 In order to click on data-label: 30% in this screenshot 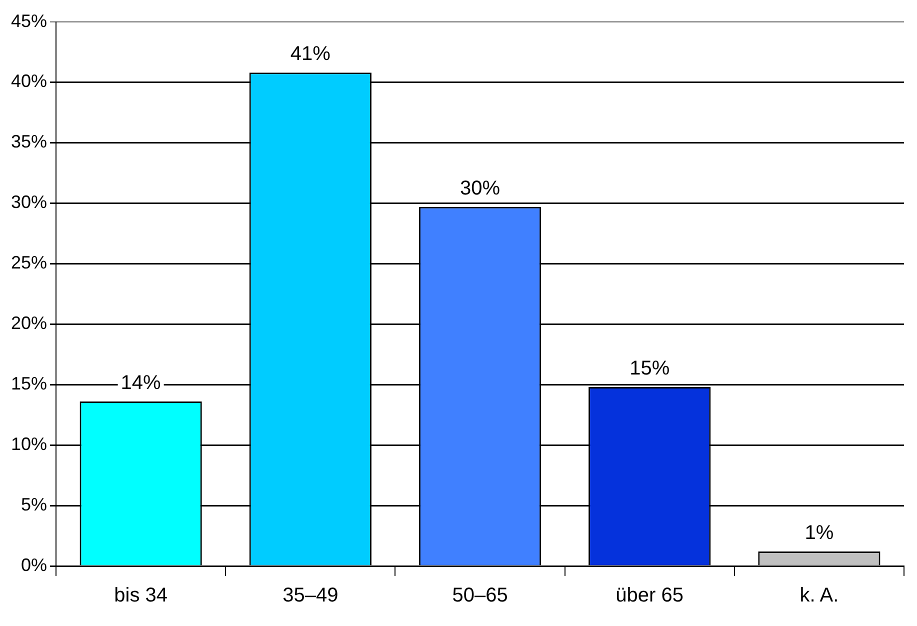, I will do `click(480, 188)`.